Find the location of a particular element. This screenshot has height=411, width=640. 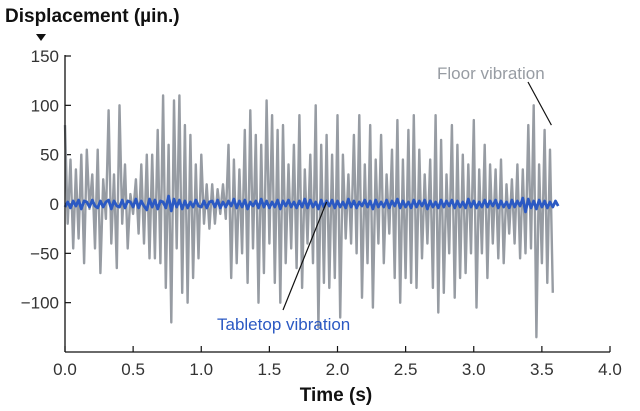

y-tick-label: 0 is located at coordinates (54, 204).